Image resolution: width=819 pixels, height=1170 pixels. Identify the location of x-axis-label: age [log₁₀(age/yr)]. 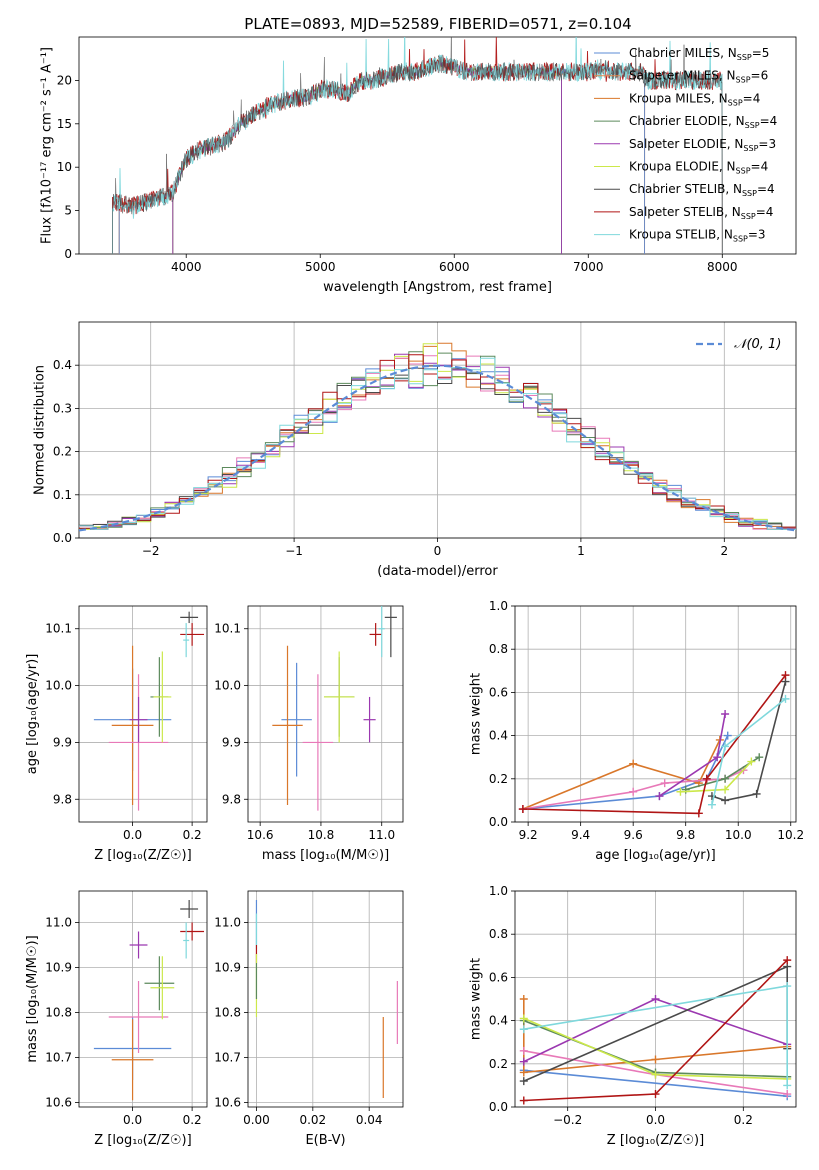
(655, 855).